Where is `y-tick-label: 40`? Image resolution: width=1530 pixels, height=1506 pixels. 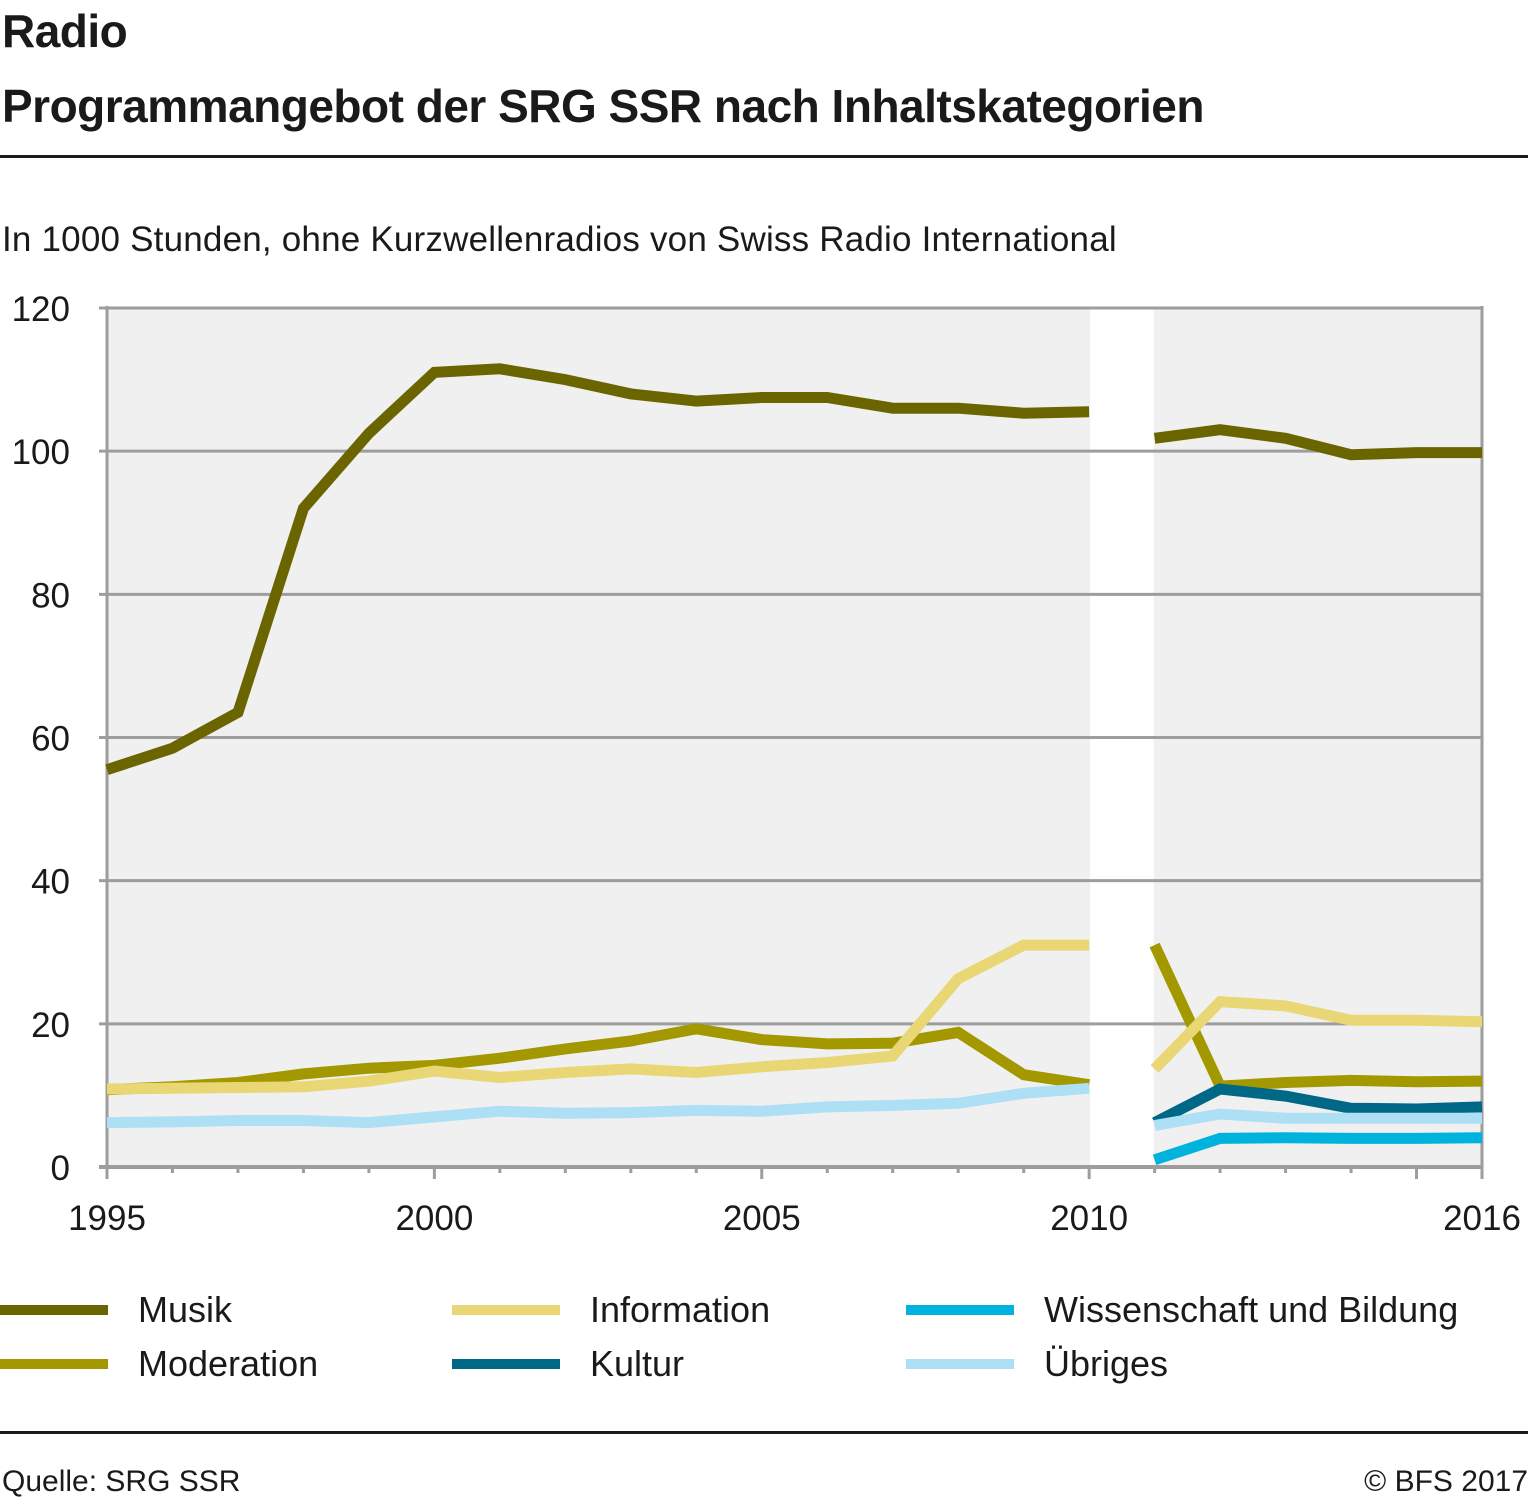
y-tick-label: 40 is located at coordinates (50, 882).